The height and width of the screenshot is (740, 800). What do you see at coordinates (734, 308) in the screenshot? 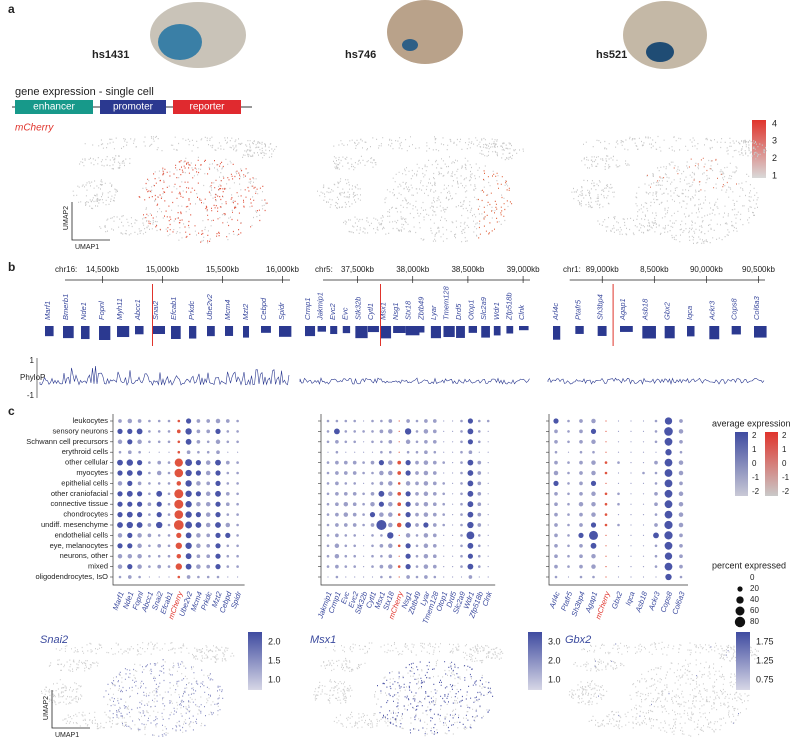
I see `gene-label: Cops8` at bounding box center [734, 308].